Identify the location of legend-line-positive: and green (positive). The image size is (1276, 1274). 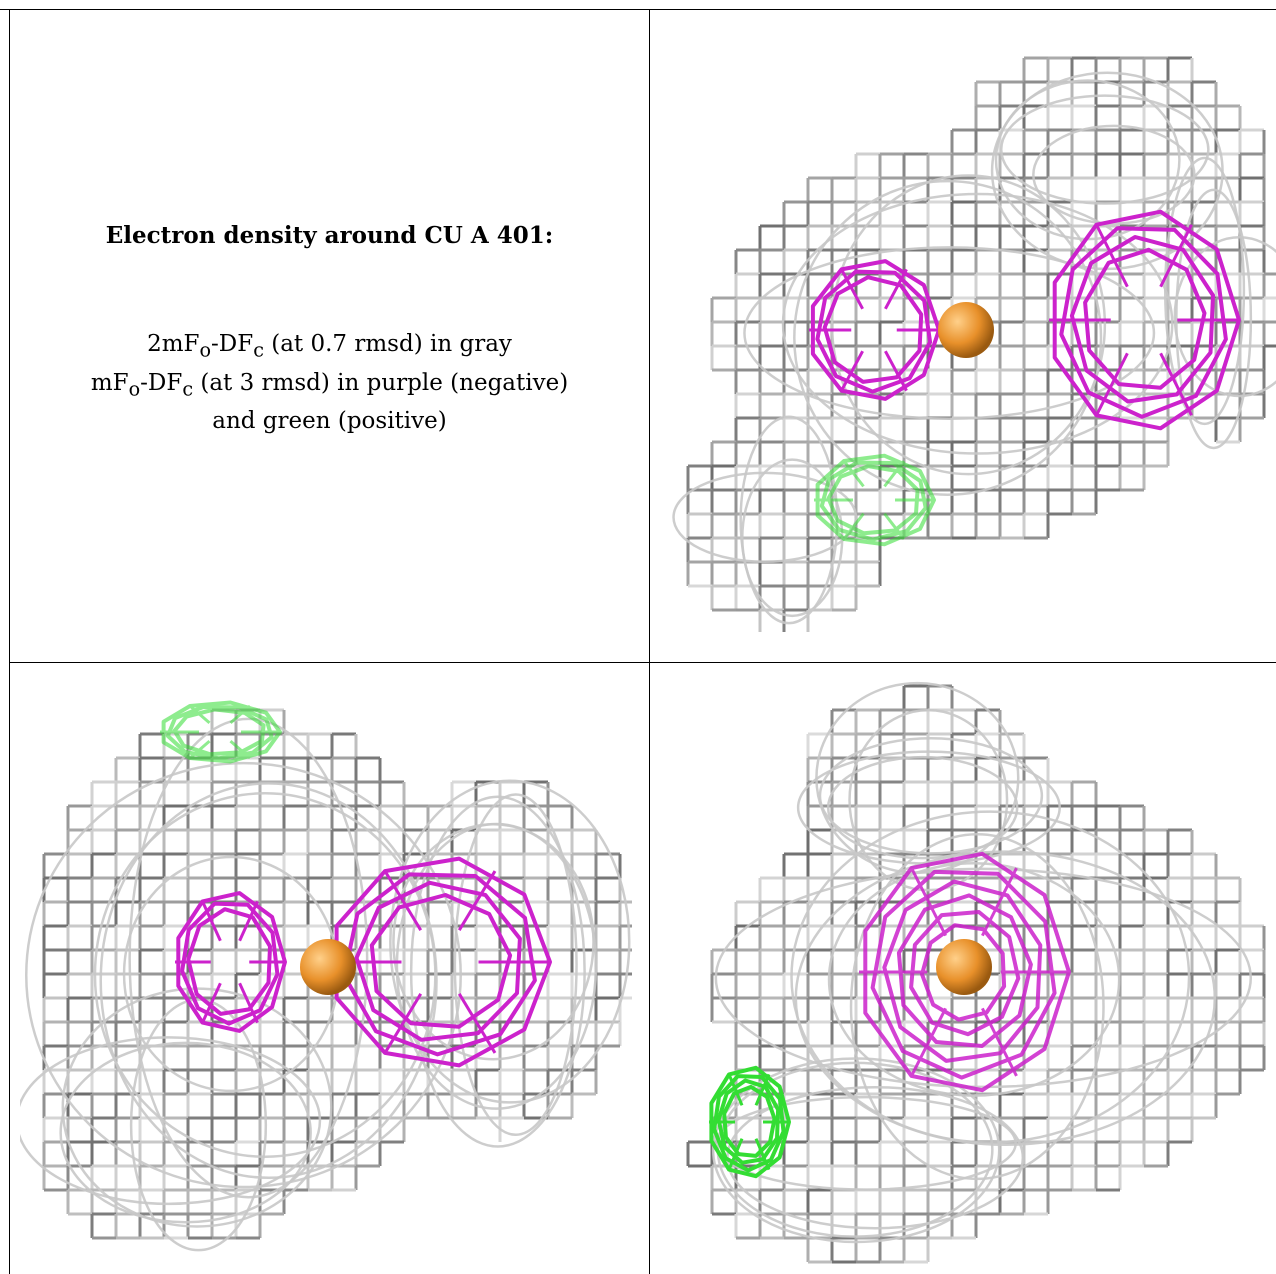
(329, 421).